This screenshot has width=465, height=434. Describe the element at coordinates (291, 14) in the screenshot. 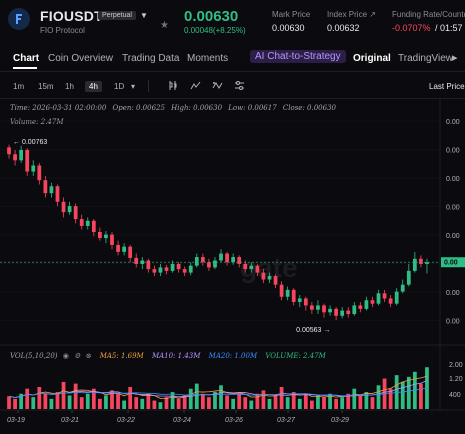

I see `mark-price-label: Mark Price` at that location.